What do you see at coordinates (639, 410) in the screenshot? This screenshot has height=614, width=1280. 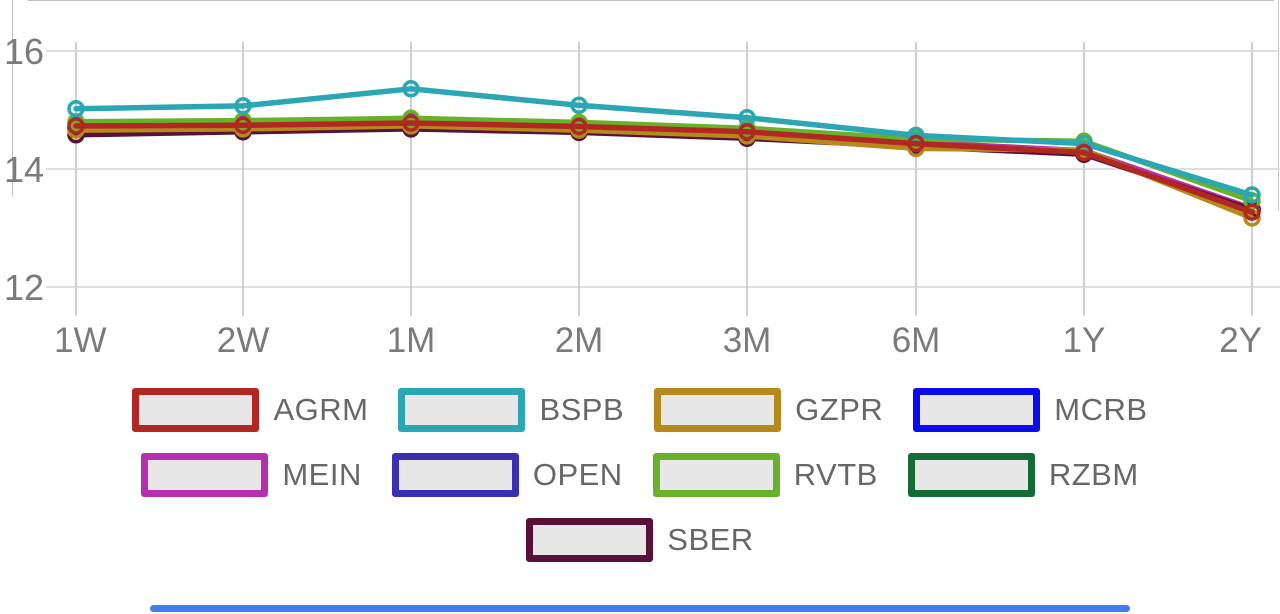 I see `legend-row: AGRM BSPB GZPR MCRB` at bounding box center [639, 410].